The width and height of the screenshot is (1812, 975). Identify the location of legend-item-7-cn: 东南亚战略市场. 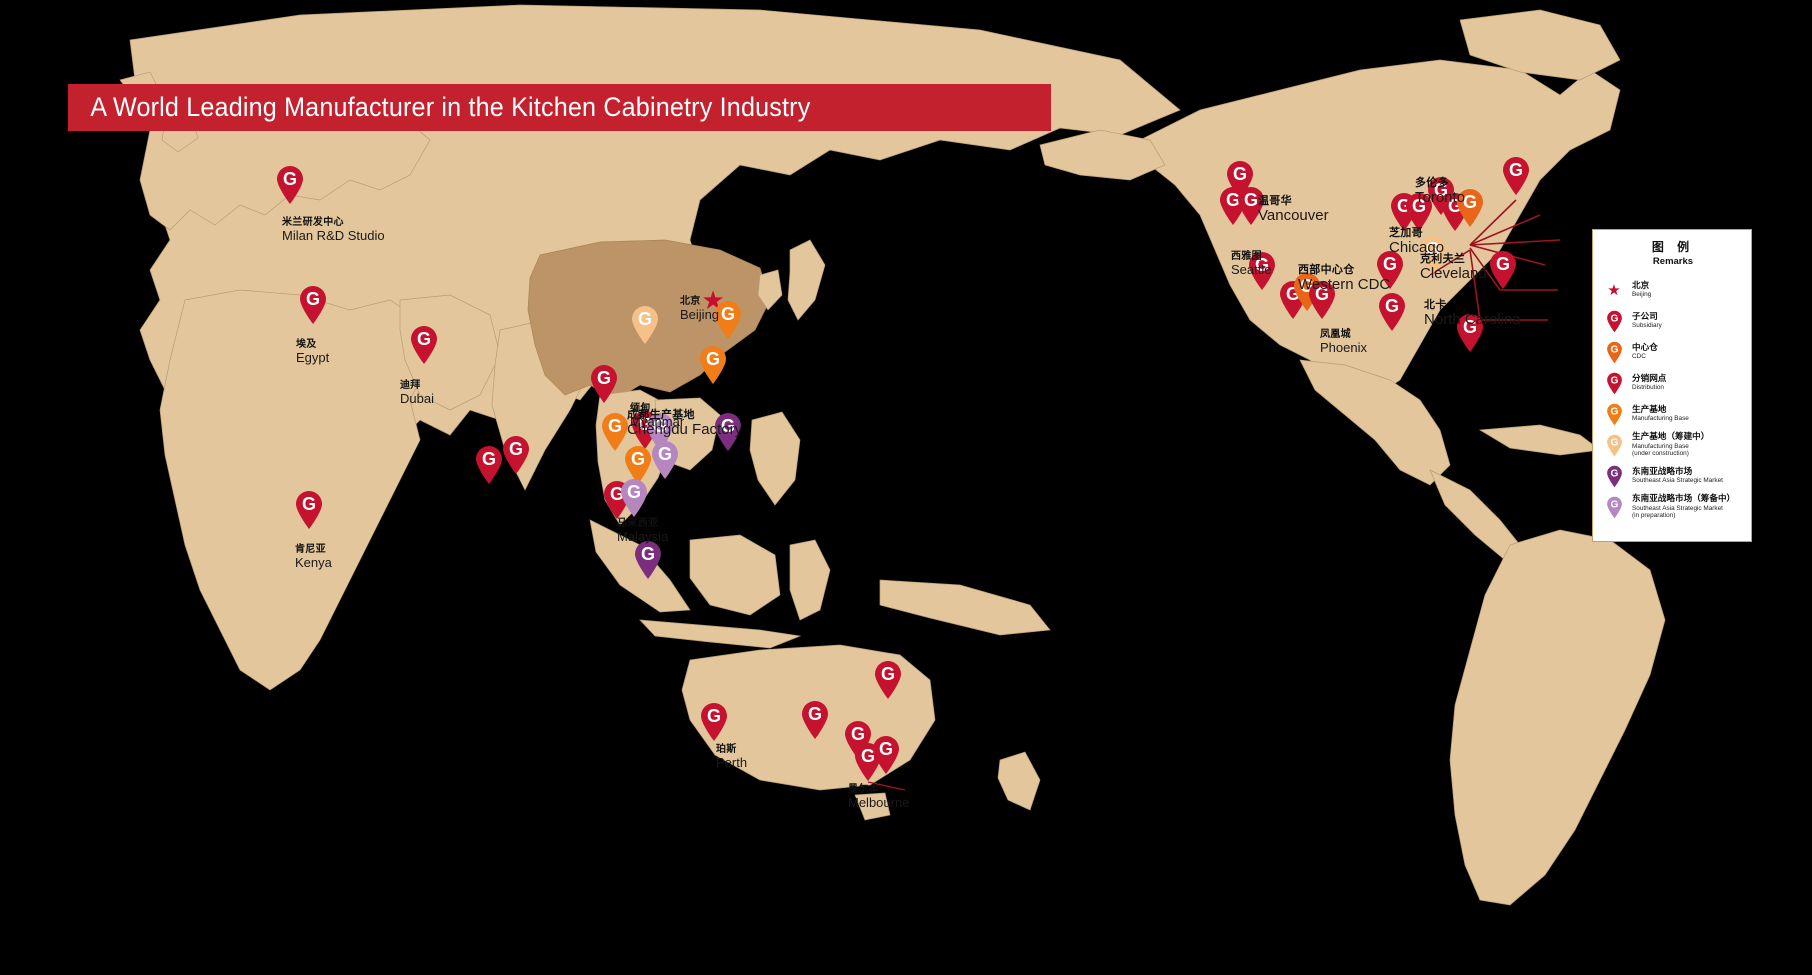
(1662, 471).